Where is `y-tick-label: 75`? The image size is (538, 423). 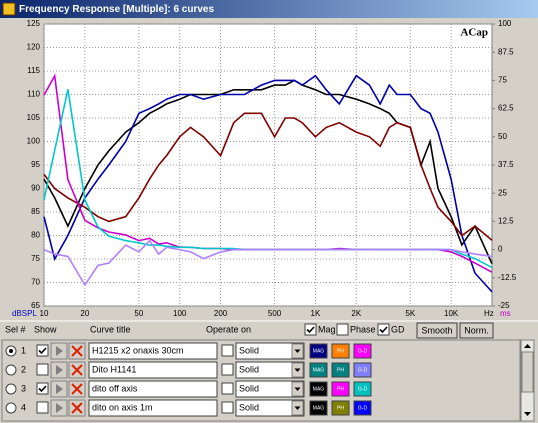 y-tick-label: 75 is located at coordinates (35, 258).